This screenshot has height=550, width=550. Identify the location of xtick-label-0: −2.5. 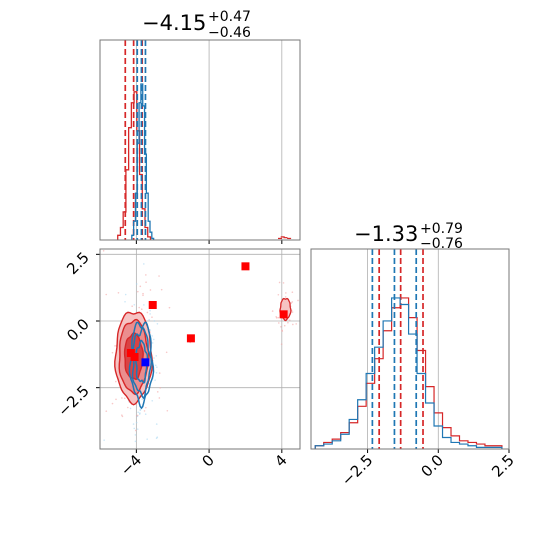
(357, 470).